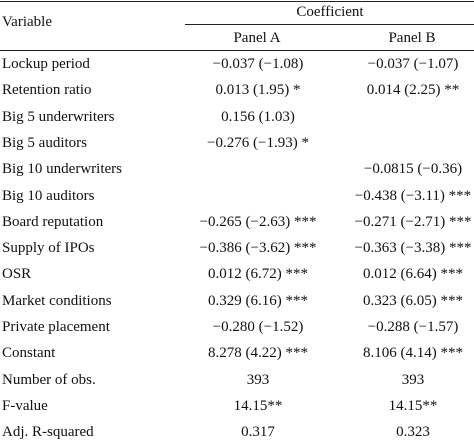 Image resolution: width=474 pixels, height=443 pixels. What do you see at coordinates (329, 24) in the screenshot?
I see `group-rule` at bounding box center [329, 24].